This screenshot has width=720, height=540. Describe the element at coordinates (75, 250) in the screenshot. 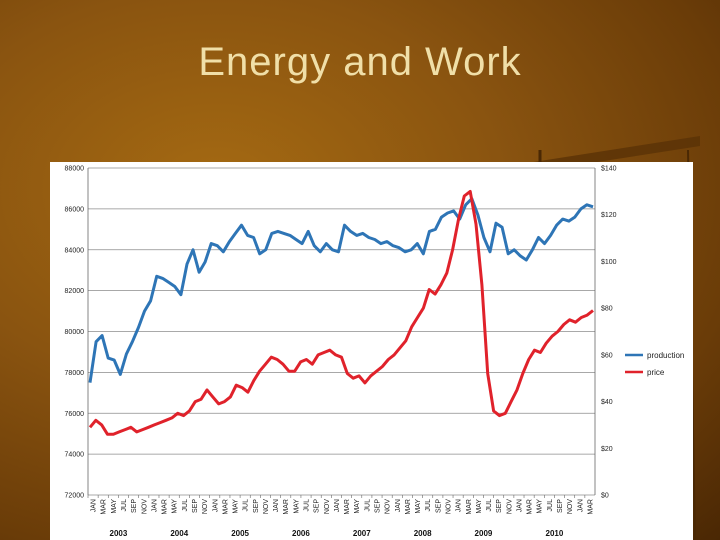

I see `y-left-tick-label: 84000` at that location.